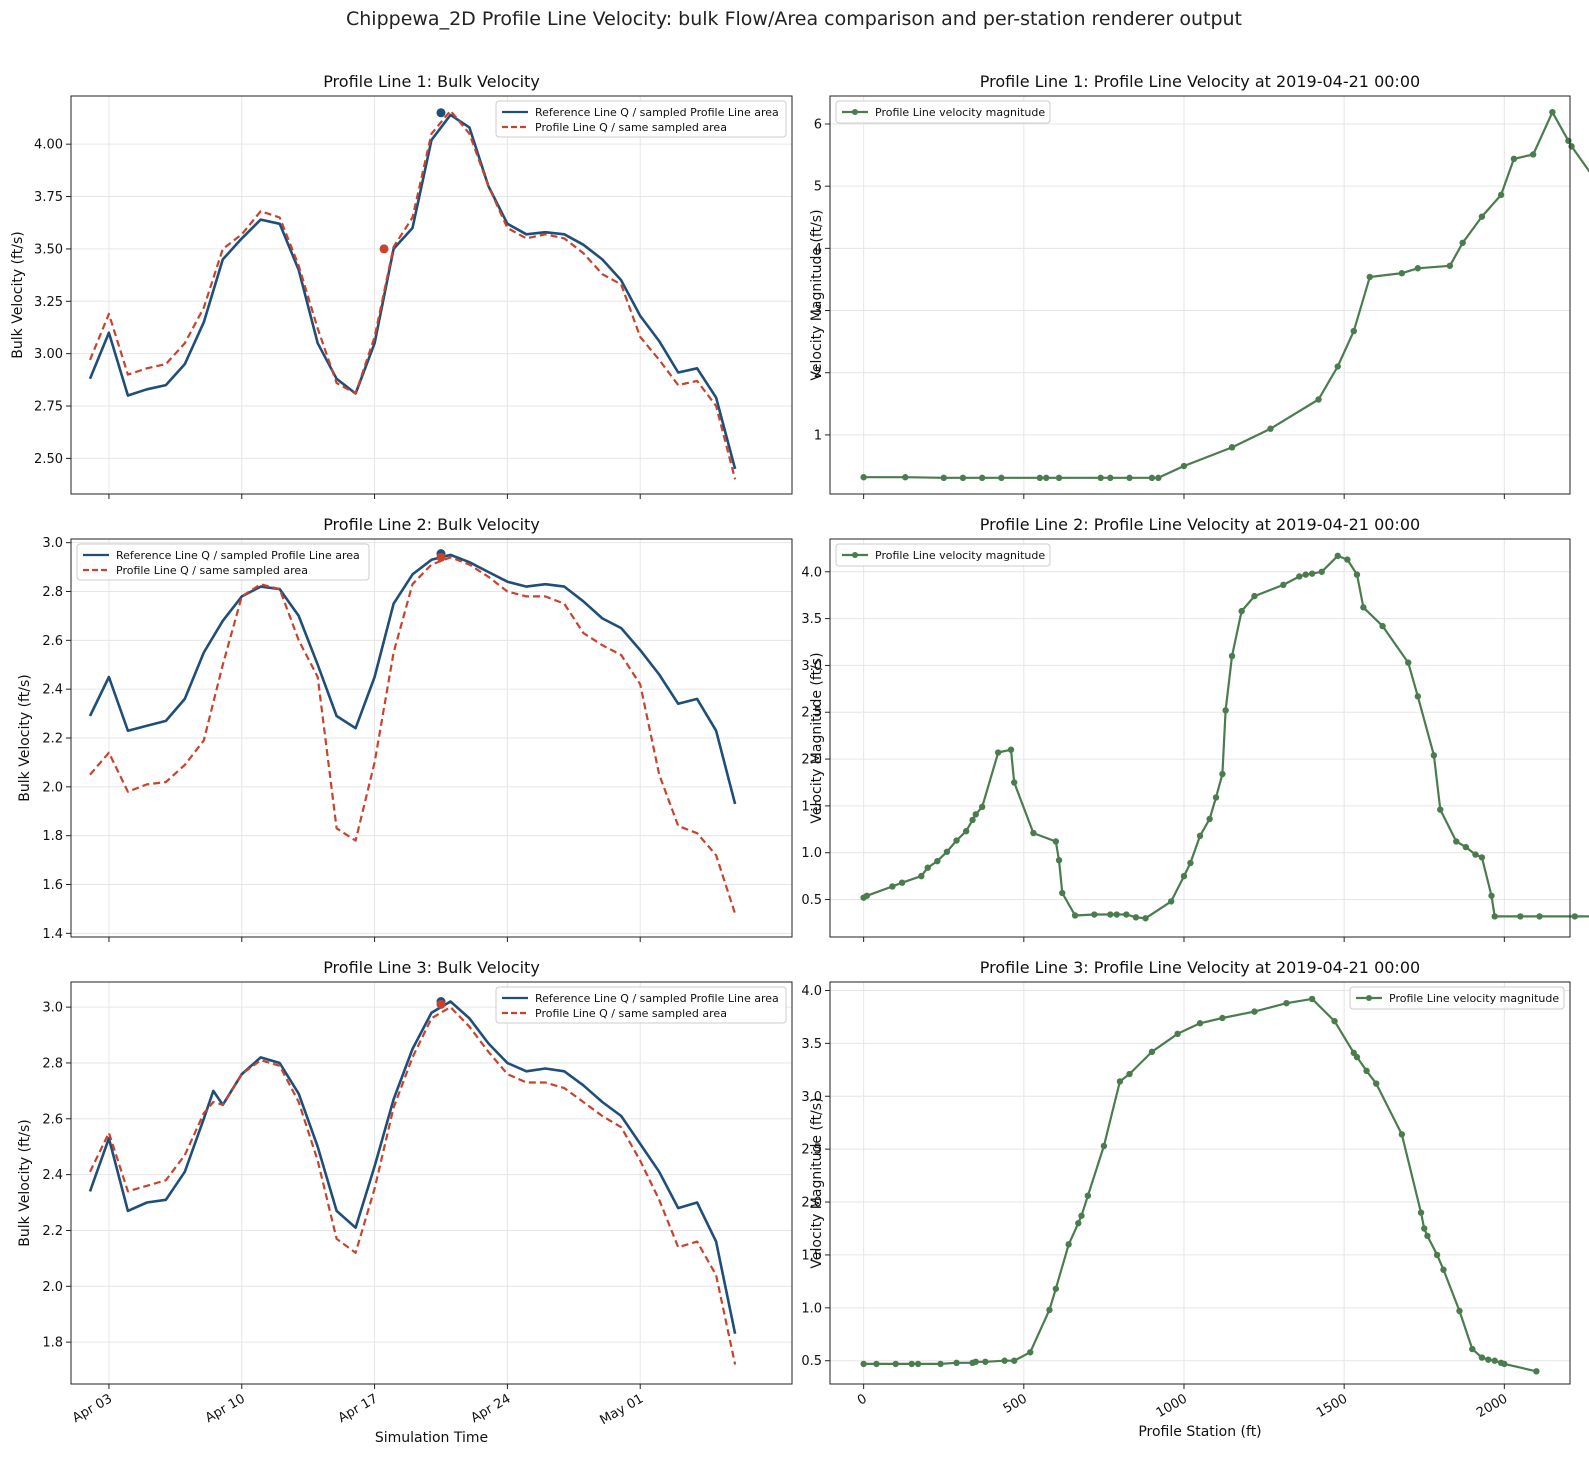 This screenshot has height=1459, width=1589. Describe the element at coordinates (48, 459) in the screenshot. I see `y-tick-label: 2.50` at that location.